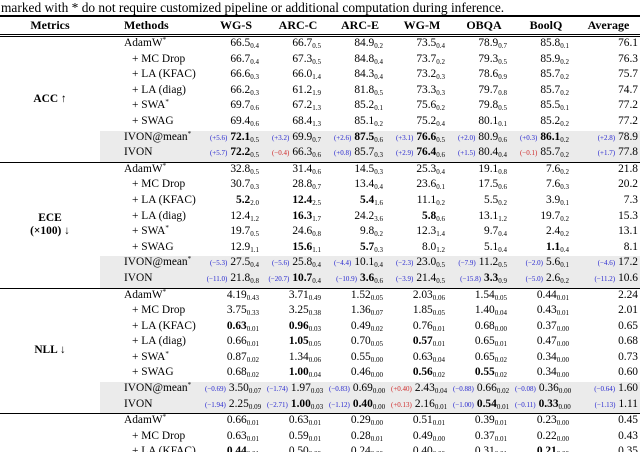  What do you see at coordinates (236, 422) in the screenshot?
I see `value-cell: 0.660.01` at bounding box center [236, 422].